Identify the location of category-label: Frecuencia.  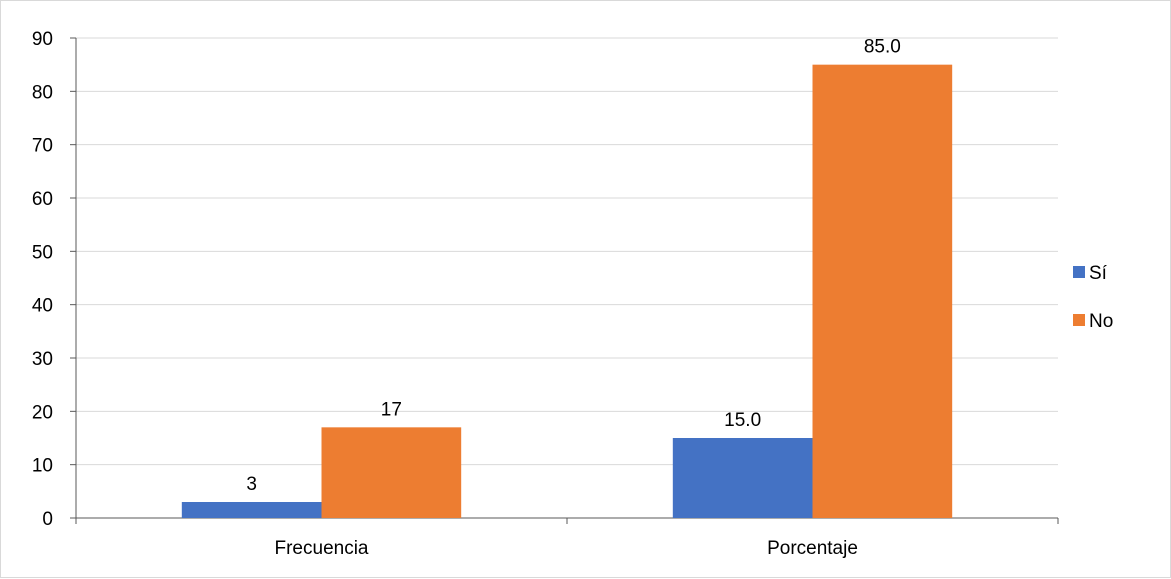
(322, 548).